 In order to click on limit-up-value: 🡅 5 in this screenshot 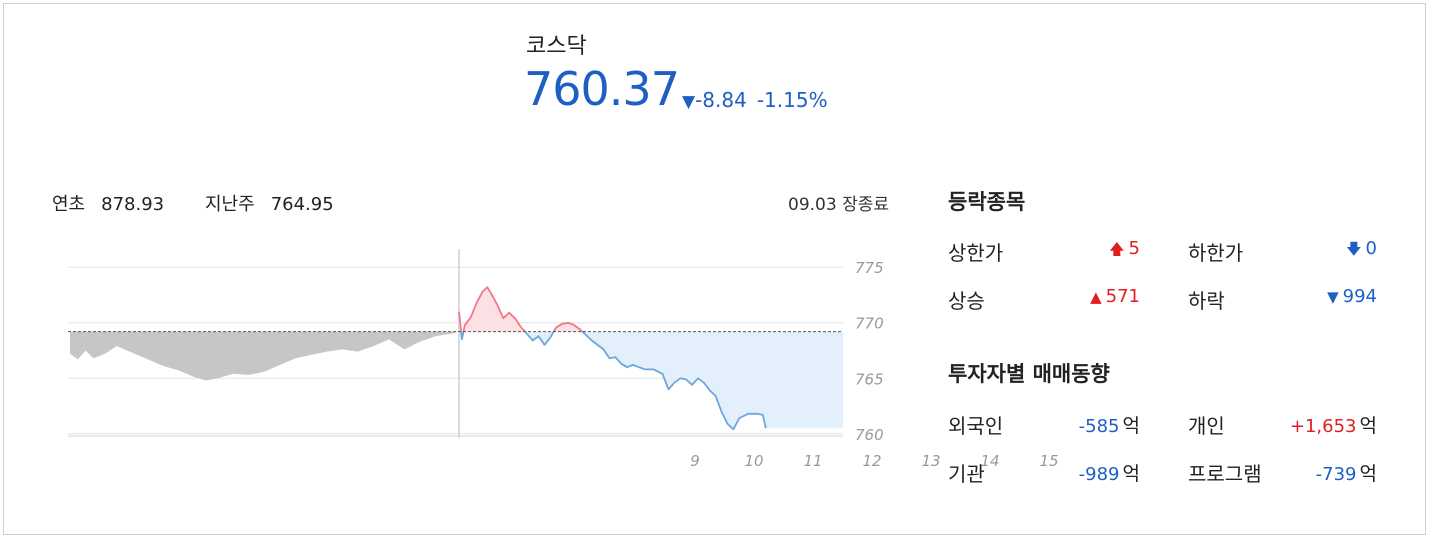, I will do `click(1124, 251)`.